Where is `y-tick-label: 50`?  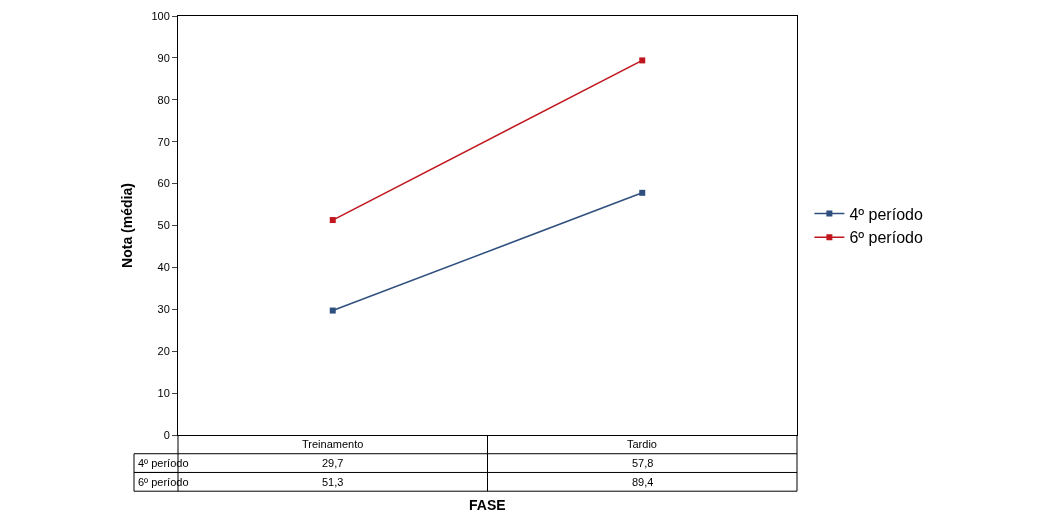 y-tick-label: 50 is located at coordinates (163, 225).